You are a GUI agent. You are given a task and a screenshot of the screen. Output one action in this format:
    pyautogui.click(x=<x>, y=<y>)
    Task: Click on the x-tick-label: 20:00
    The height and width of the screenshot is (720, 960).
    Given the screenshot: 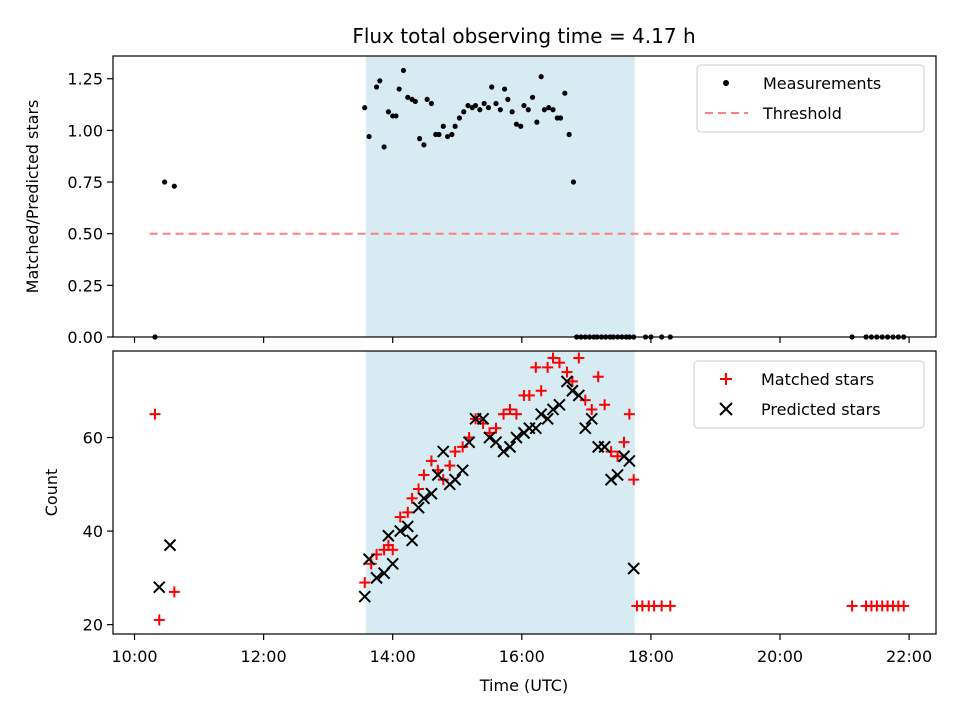 What is the action you would take?
    pyautogui.click(x=780, y=656)
    